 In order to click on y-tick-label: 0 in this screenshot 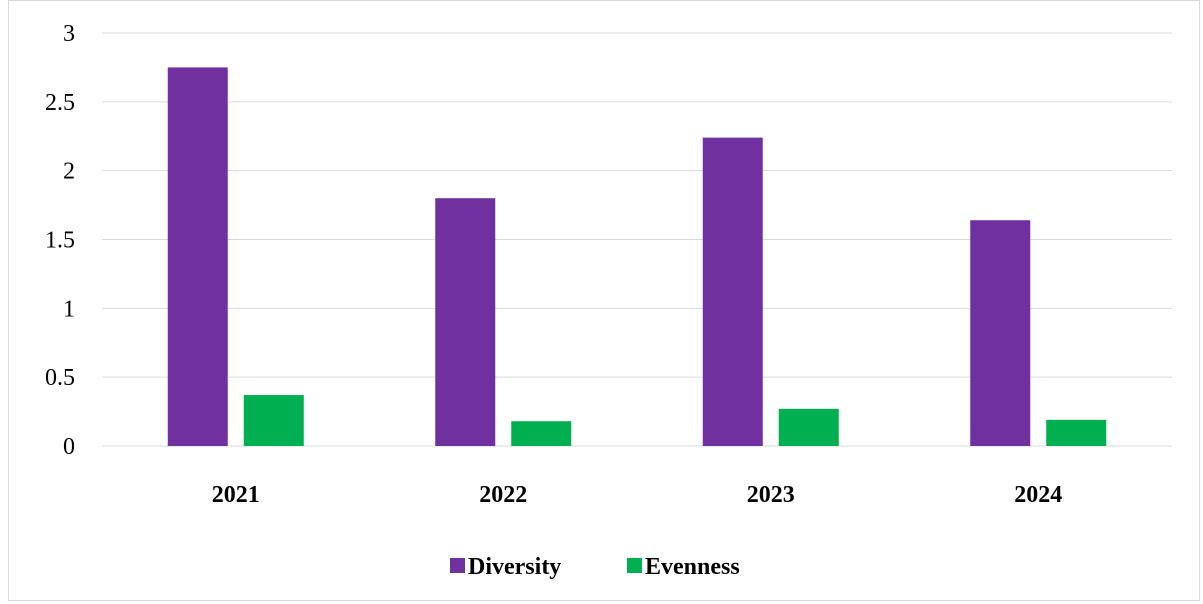, I will do `click(69, 447)`.